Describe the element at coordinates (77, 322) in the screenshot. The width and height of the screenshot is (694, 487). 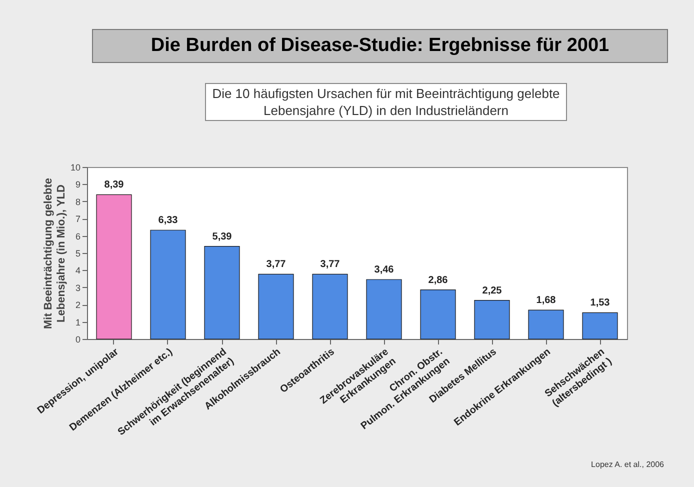
I see `y-tick-label: 1` at that location.